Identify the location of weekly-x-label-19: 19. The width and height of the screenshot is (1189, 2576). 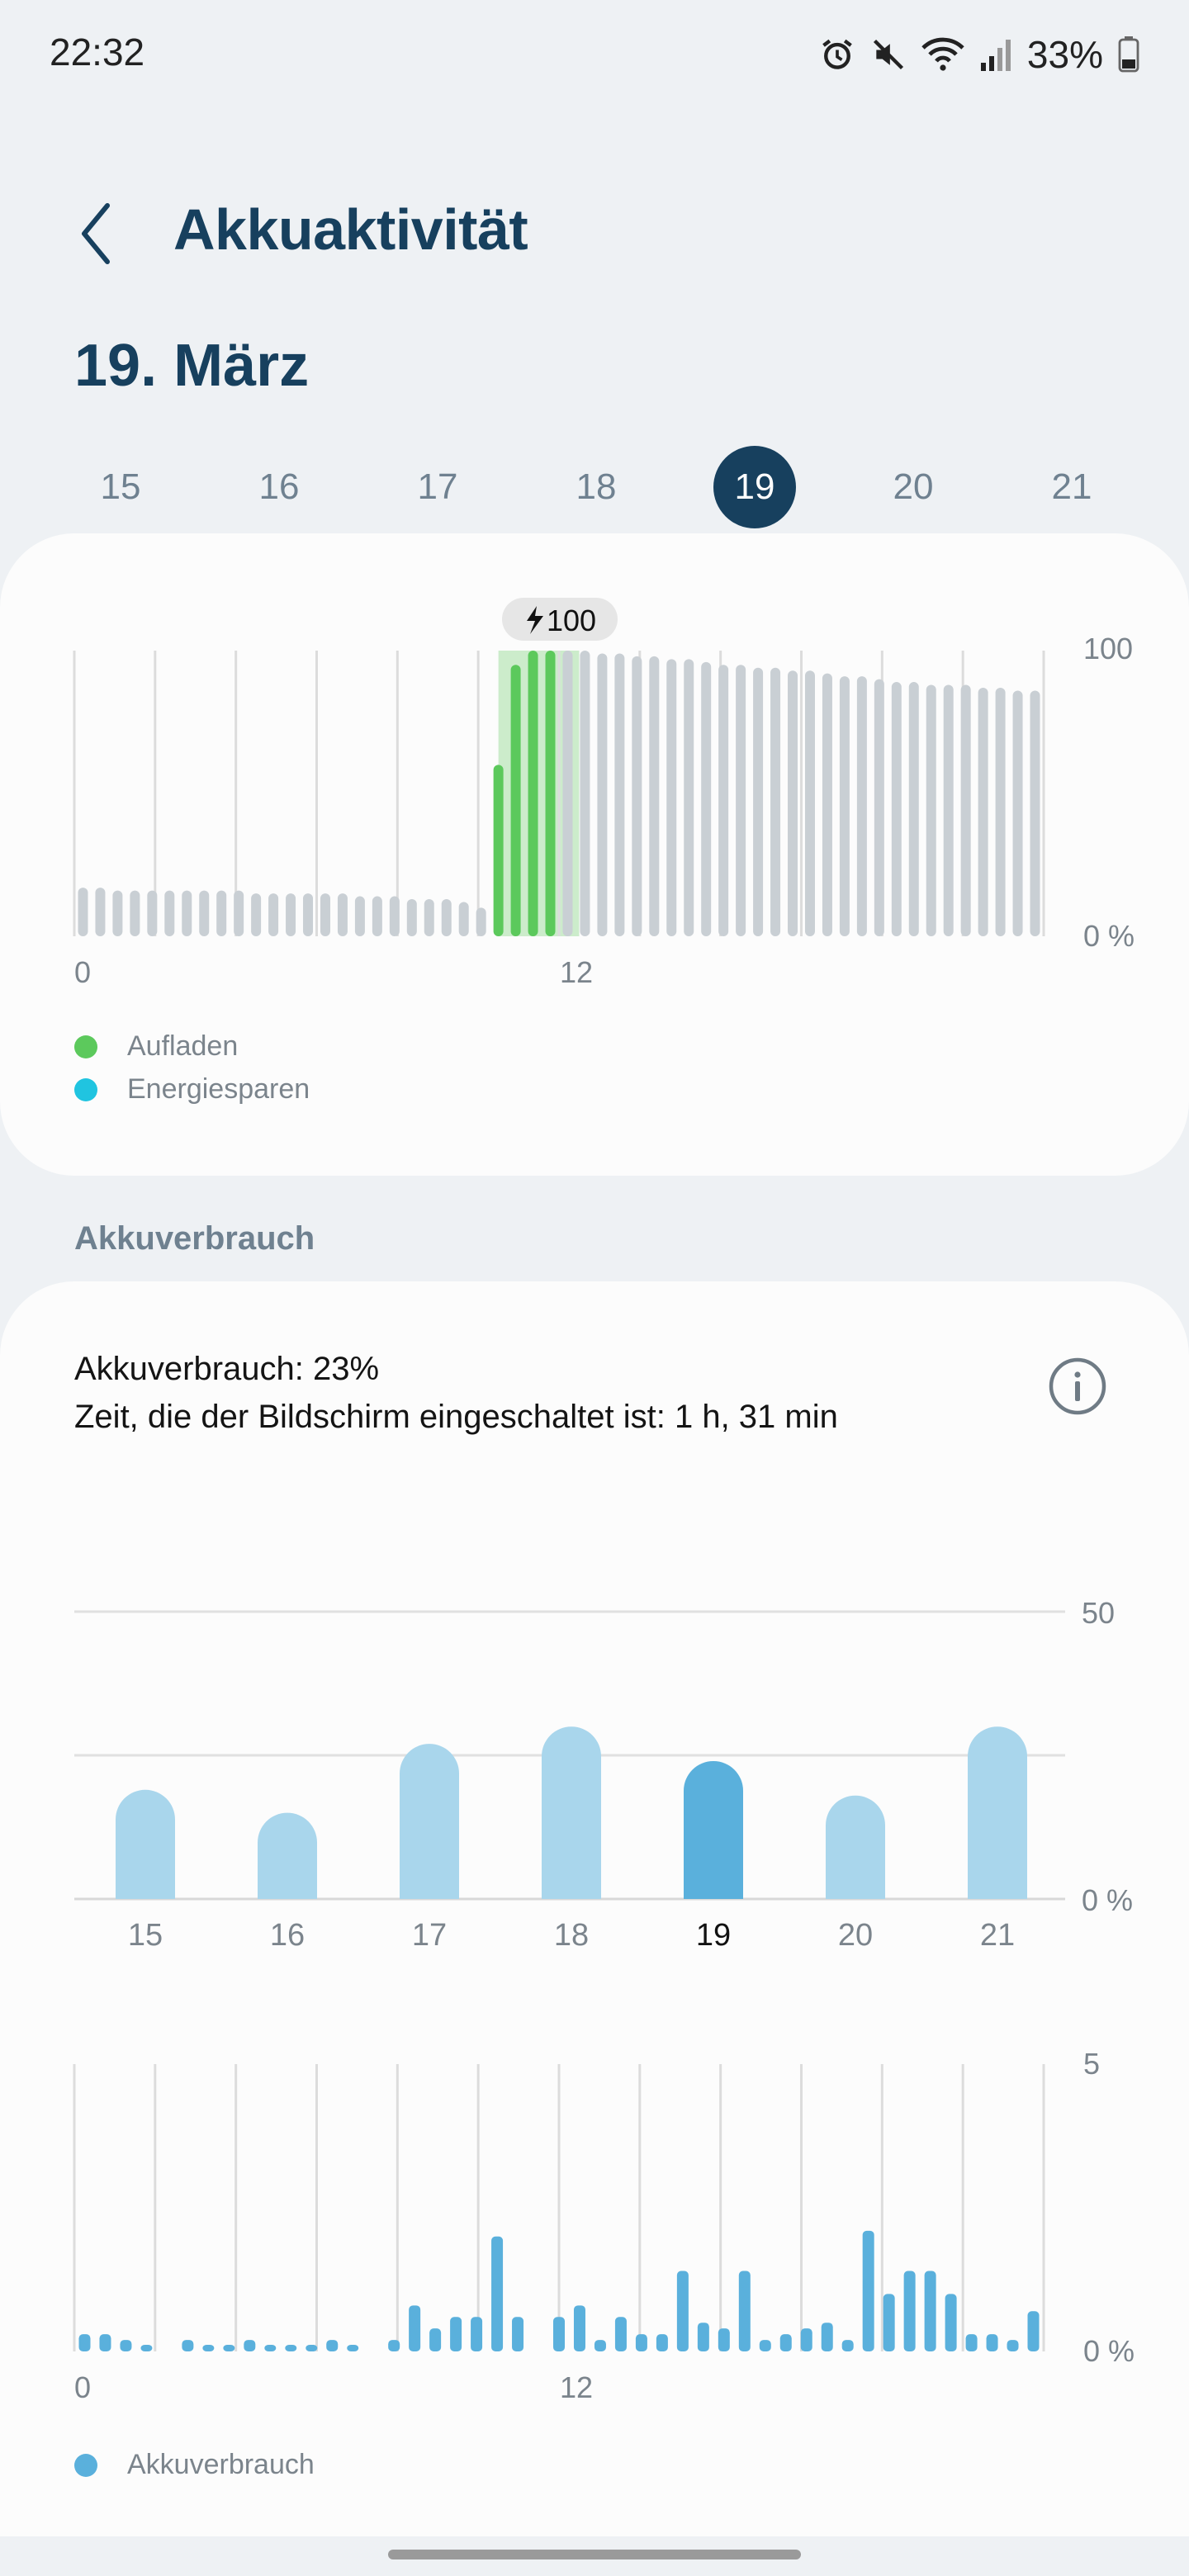
(713, 1935).